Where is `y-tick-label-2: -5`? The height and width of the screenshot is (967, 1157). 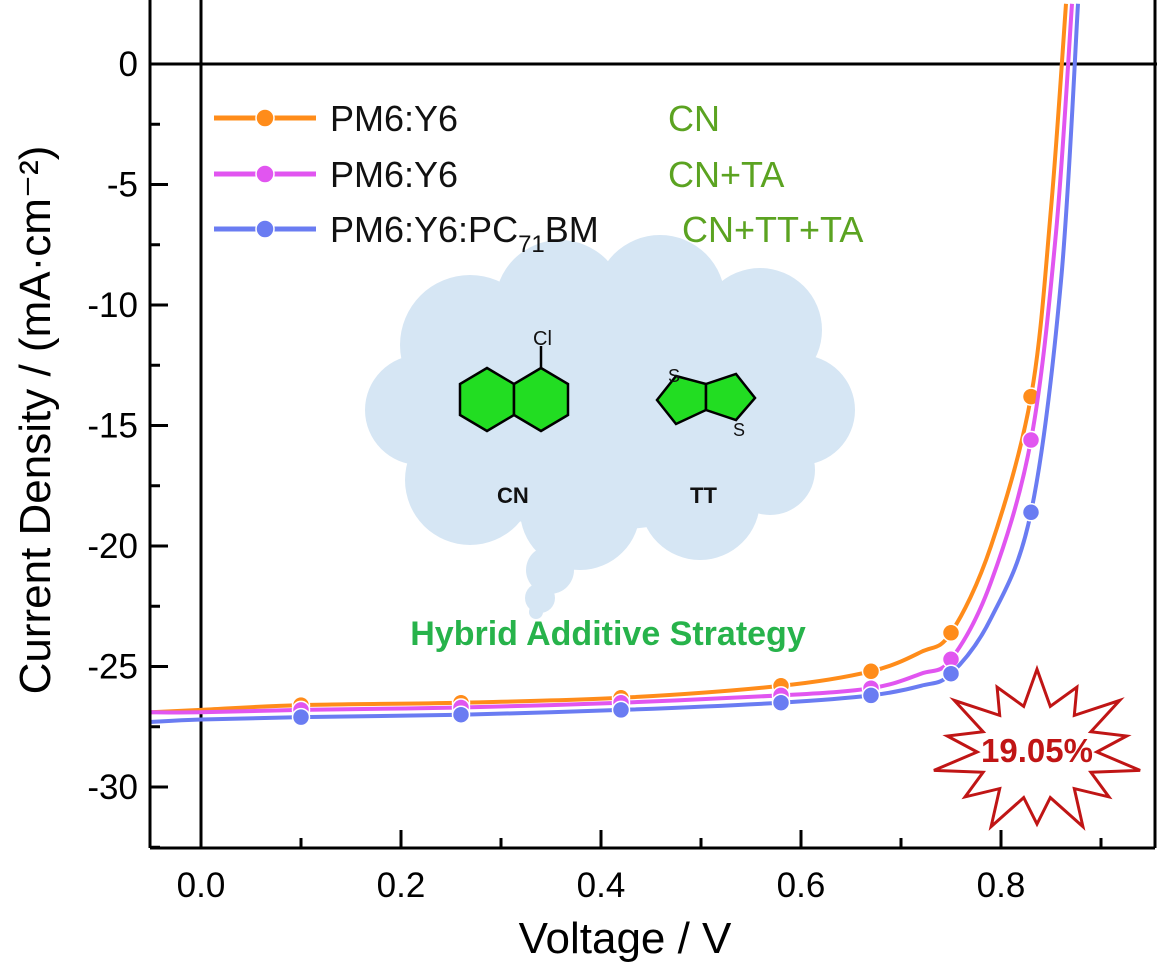
y-tick-label-2: -5 is located at coordinates (122, 185).